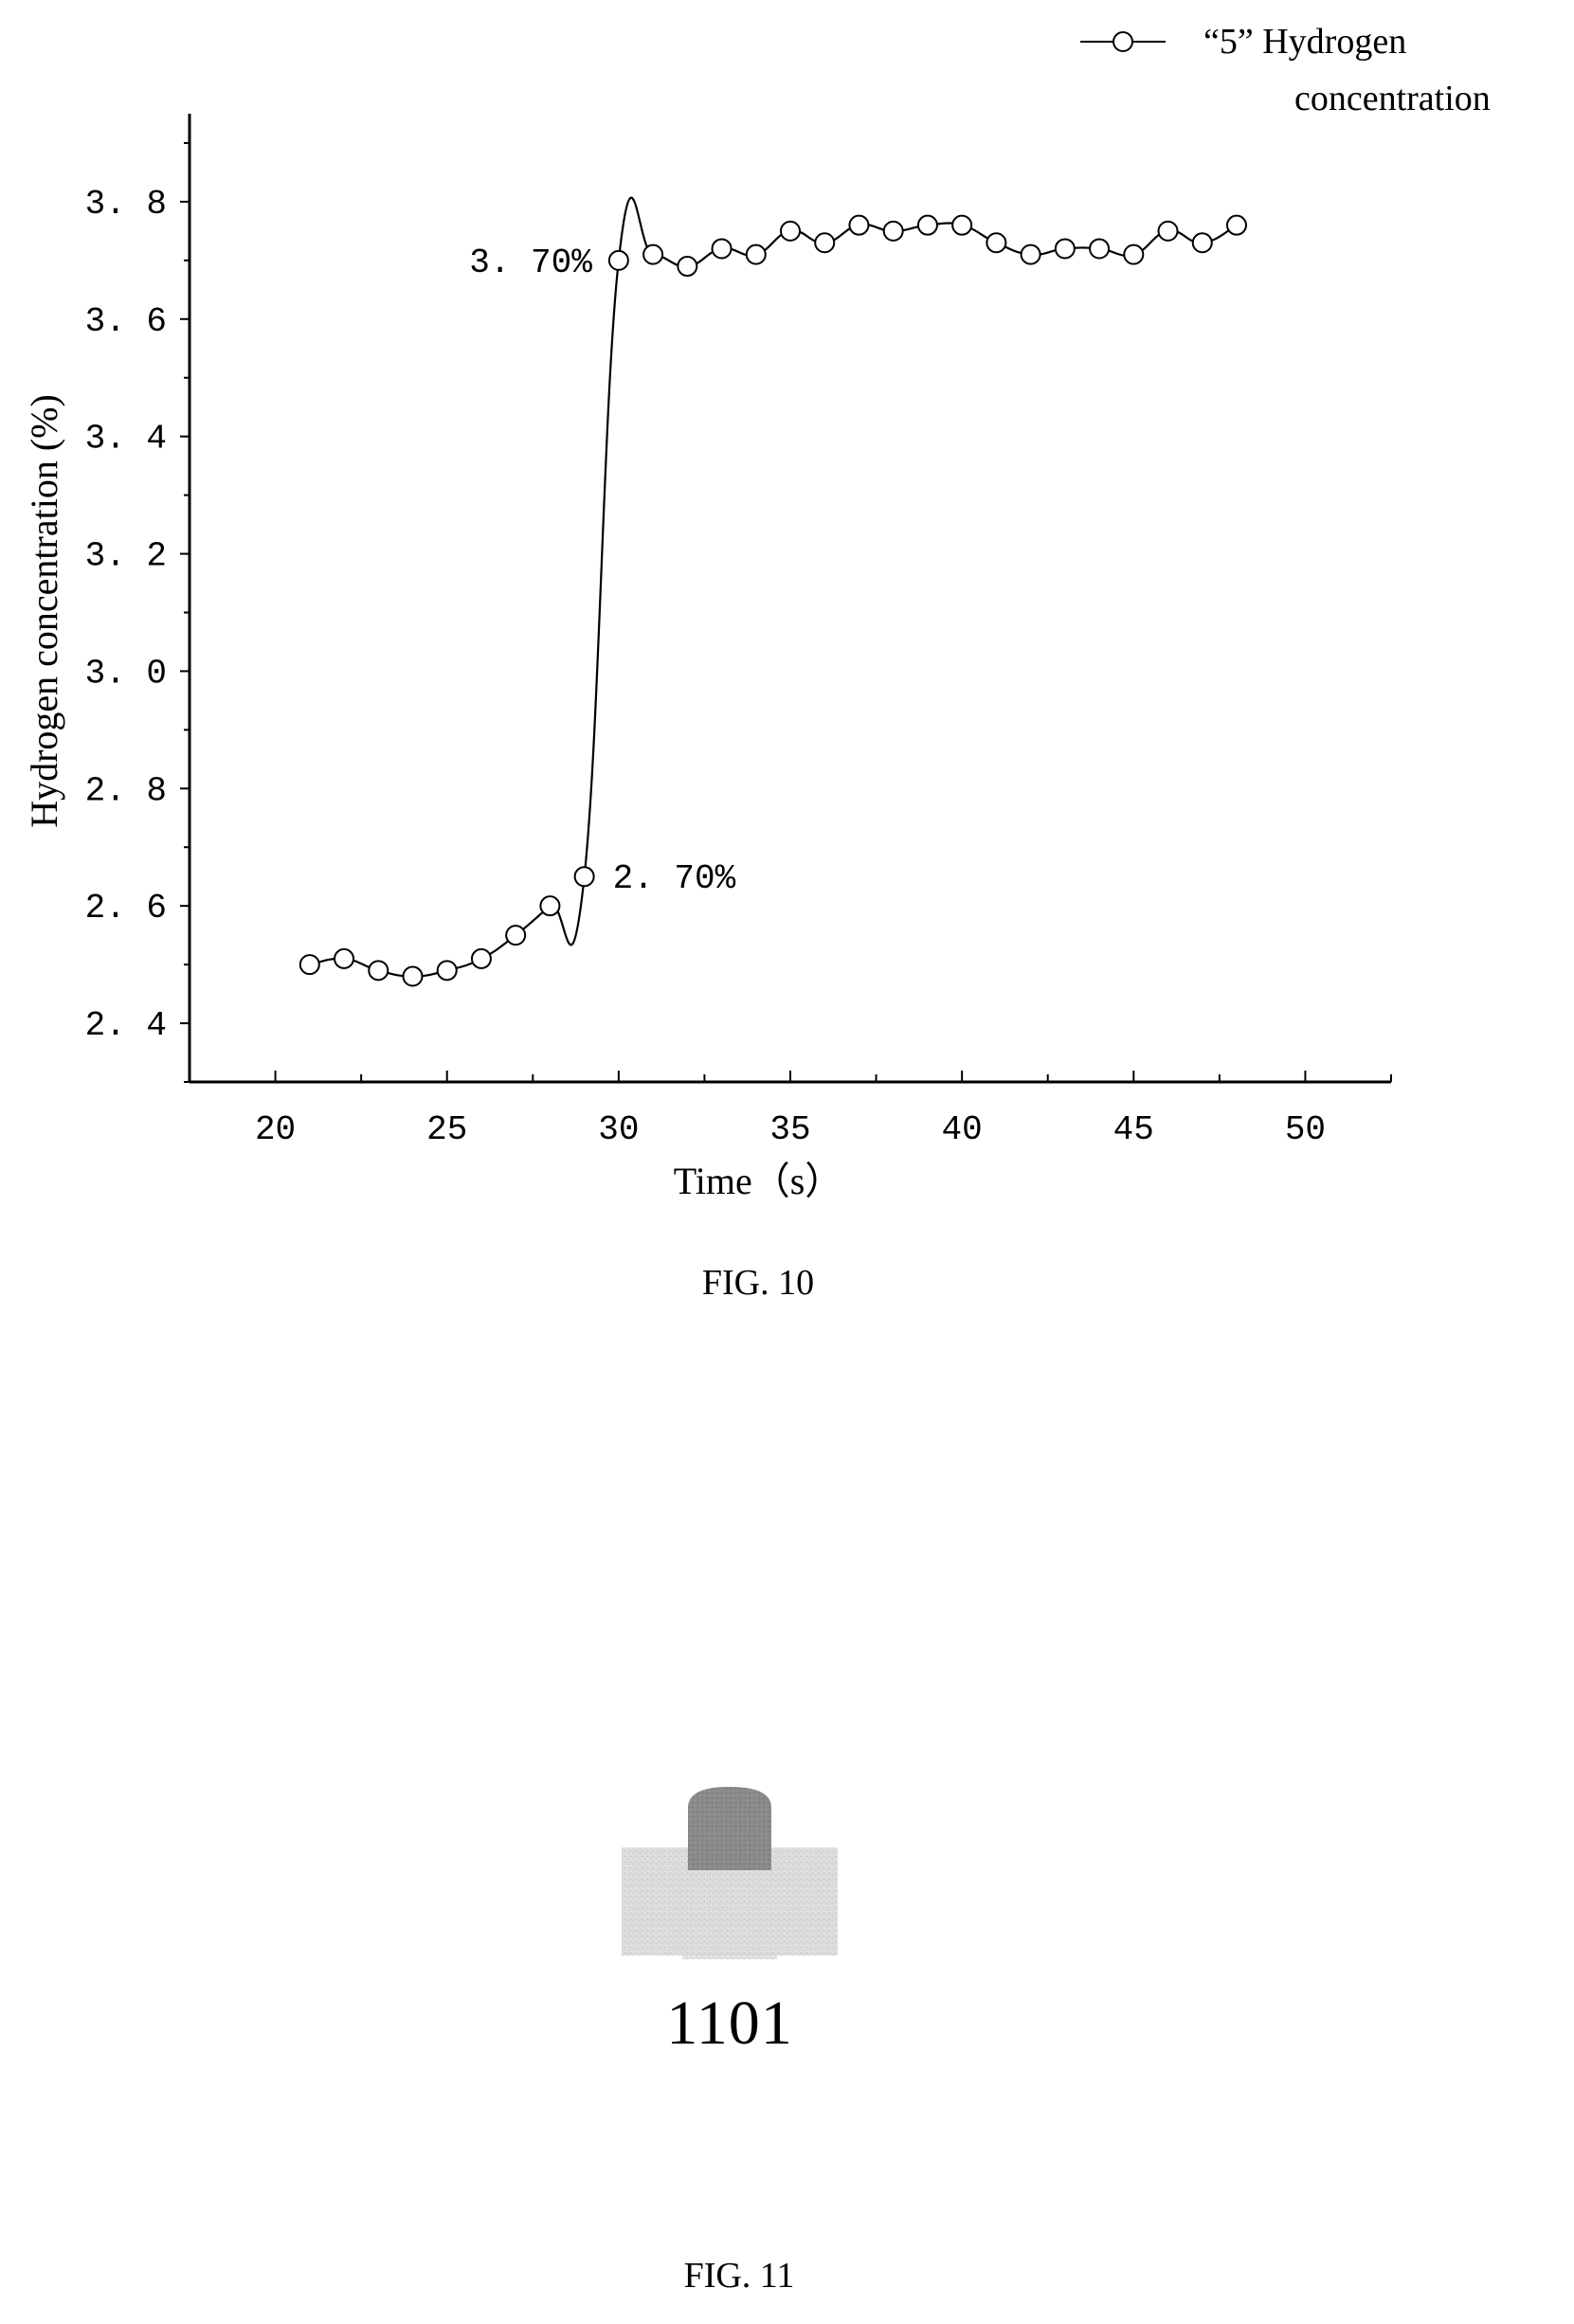 The width and height of the screenshot is (1574, 2324). I want to click on y-tick-label: 3. 0, so click(126, 673).